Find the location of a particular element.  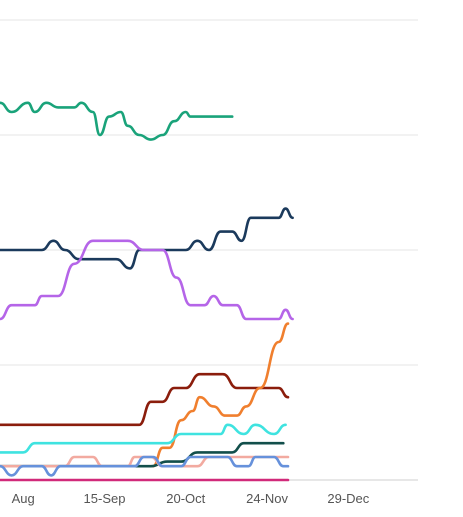

x-tick-label: 24-Nov is located at coordinates (267, 498).